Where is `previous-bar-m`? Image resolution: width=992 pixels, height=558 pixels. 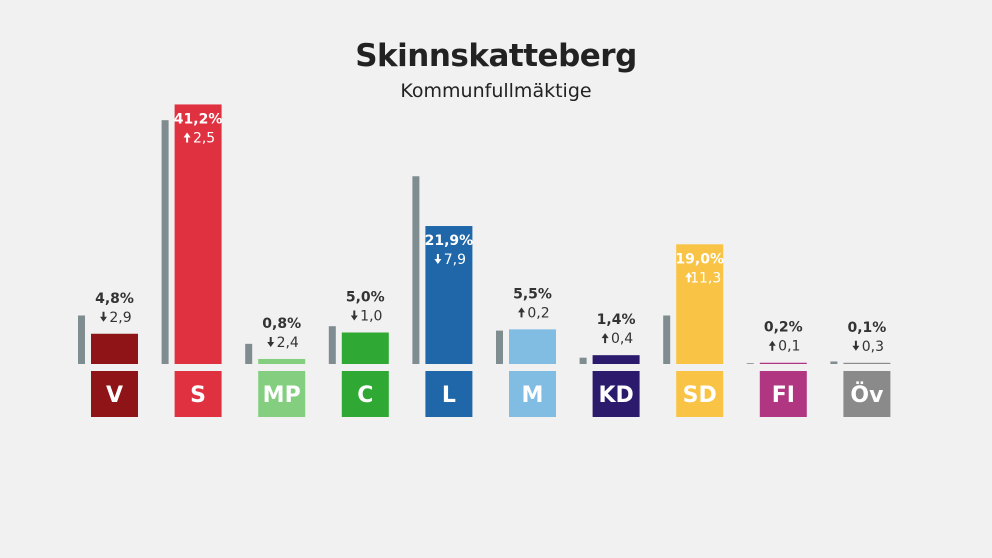 previous-bar-m is located at coordinates (499, 347).